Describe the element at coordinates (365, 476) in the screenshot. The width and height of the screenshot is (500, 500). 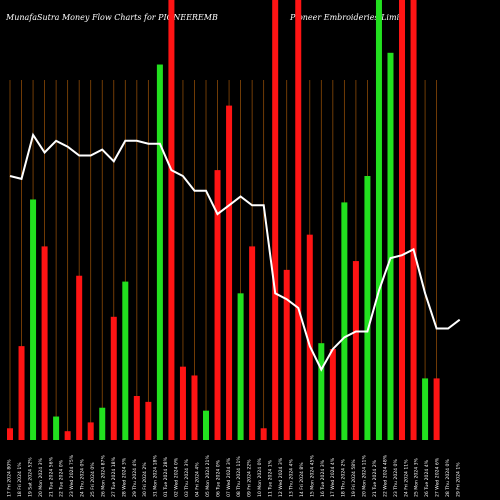
I see `x-tick-label: 20 Mon 2024 11%` at that location.